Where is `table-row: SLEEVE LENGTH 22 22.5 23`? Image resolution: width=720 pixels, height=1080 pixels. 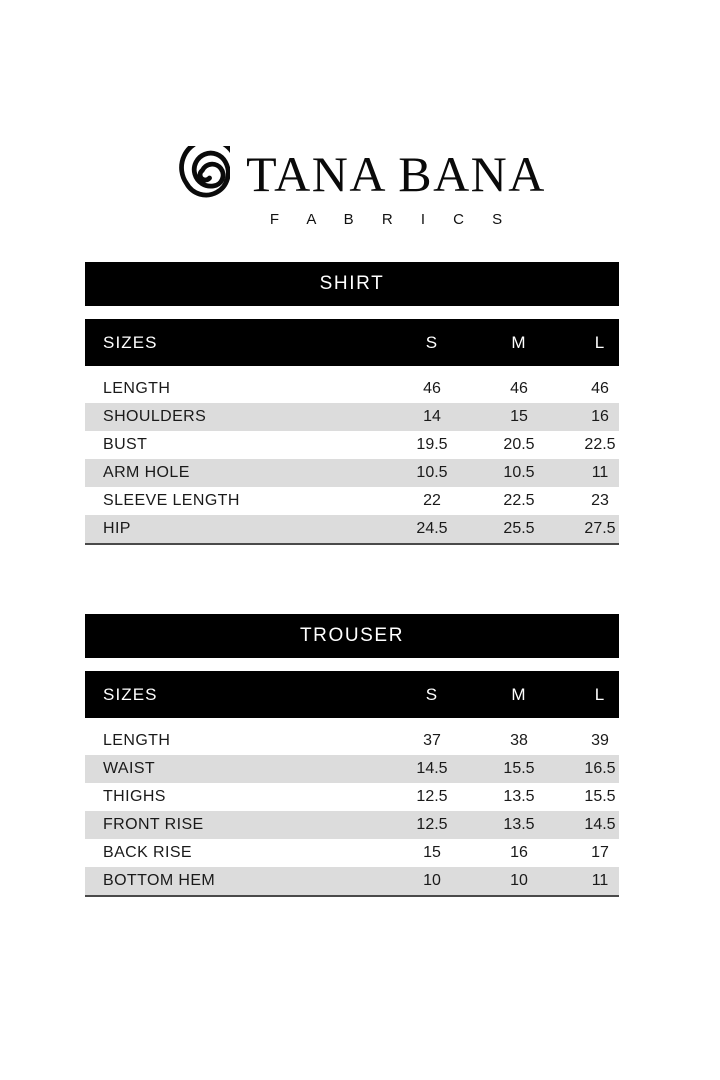 table-row: SLEEVE LENGTH 22 22.5 23 is located at coordinates (352, 501).